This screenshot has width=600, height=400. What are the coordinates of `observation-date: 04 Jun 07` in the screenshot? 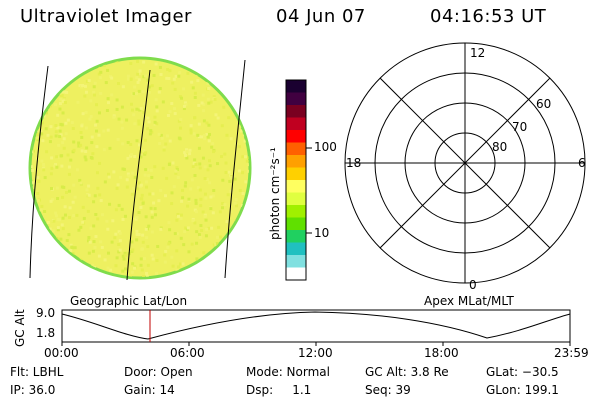 It's located at (321, 16).